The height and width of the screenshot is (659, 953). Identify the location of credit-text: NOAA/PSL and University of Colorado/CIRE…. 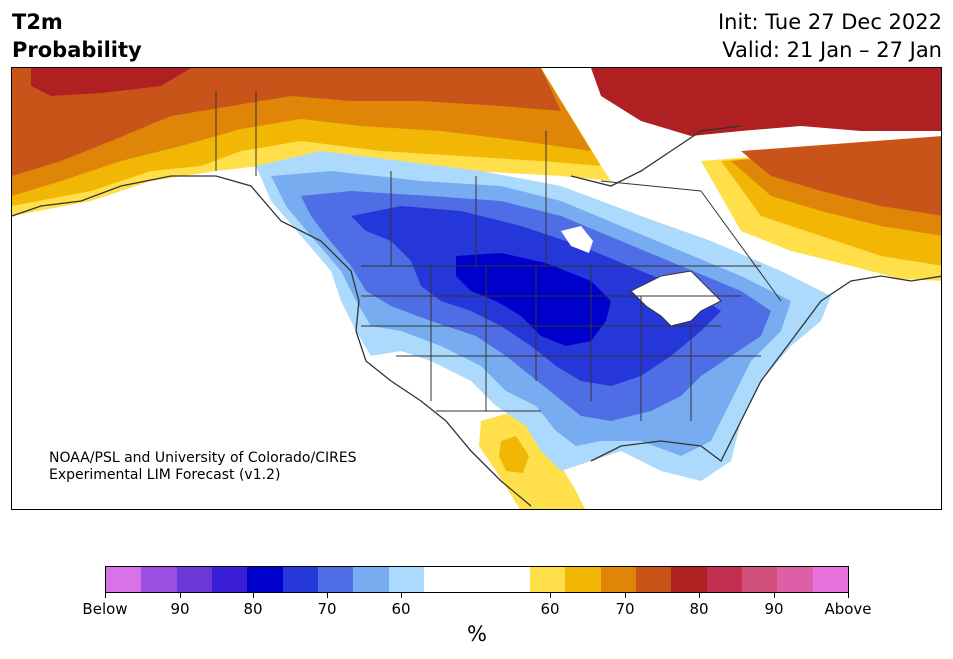
(203, 467).